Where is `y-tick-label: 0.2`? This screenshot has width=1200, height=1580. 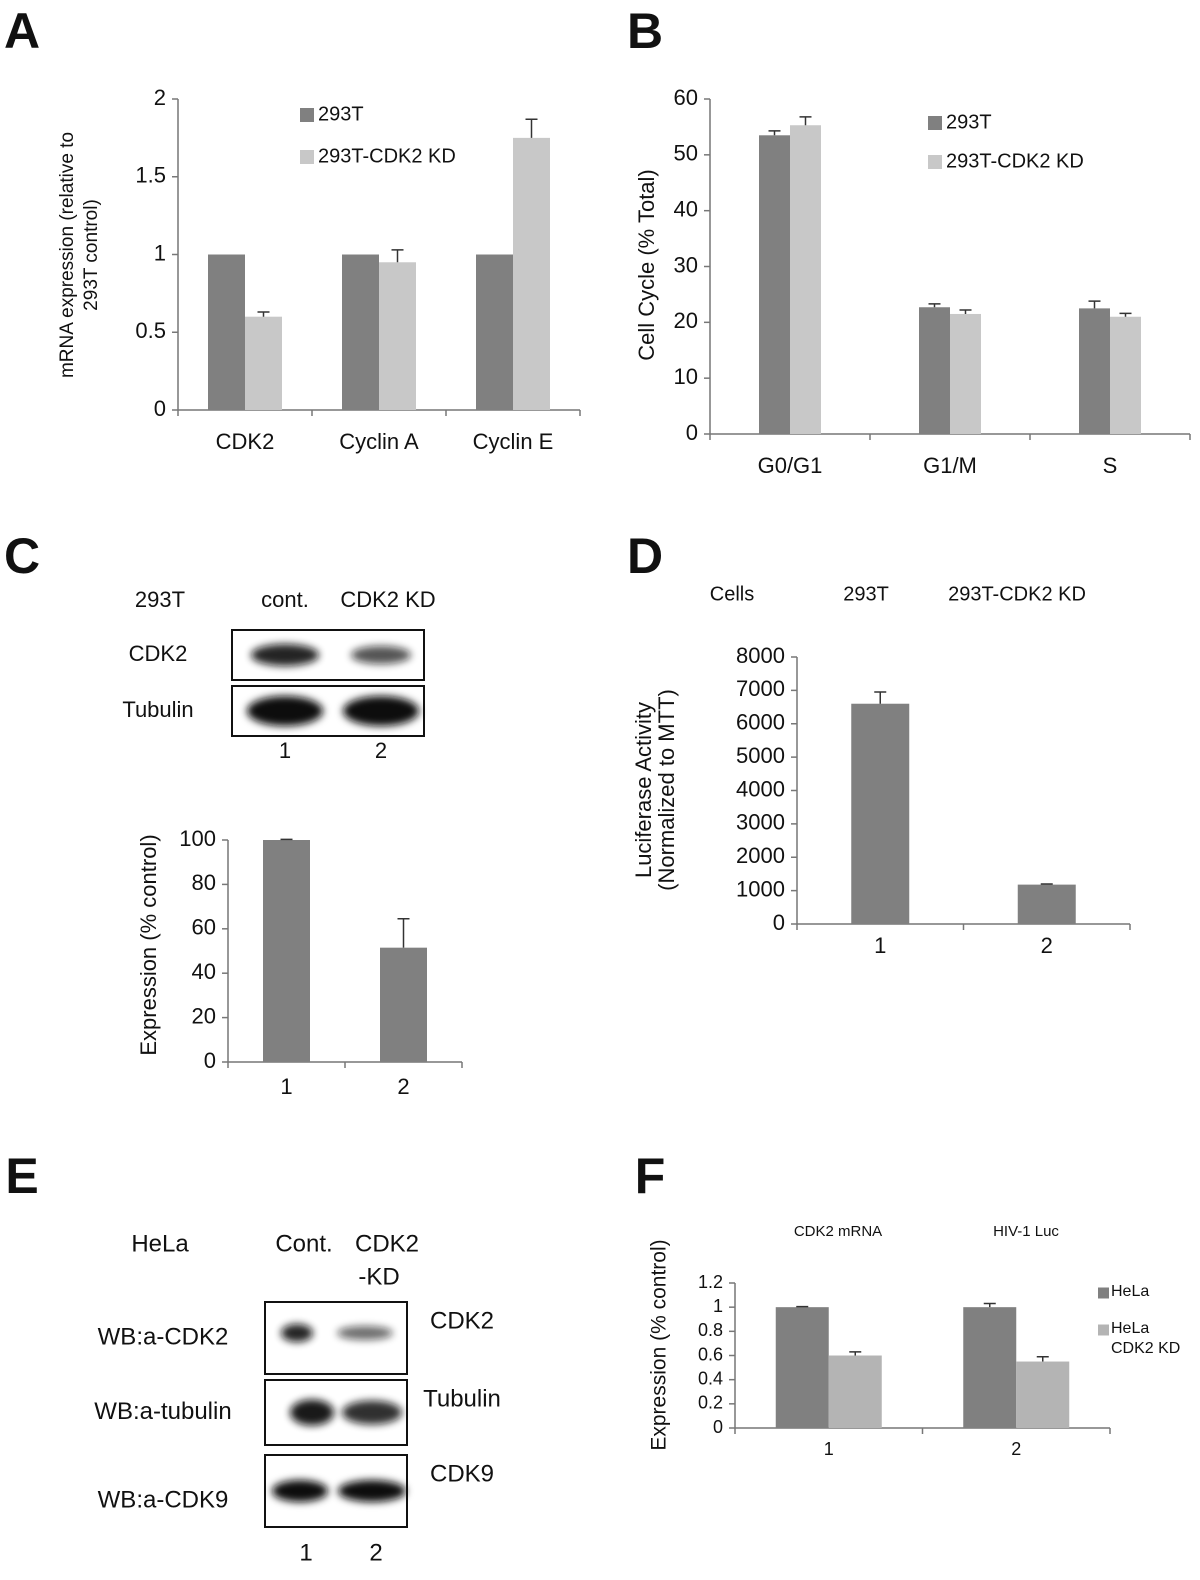 y-tick-label: 0.2 is located at coordinates (710, 1403).